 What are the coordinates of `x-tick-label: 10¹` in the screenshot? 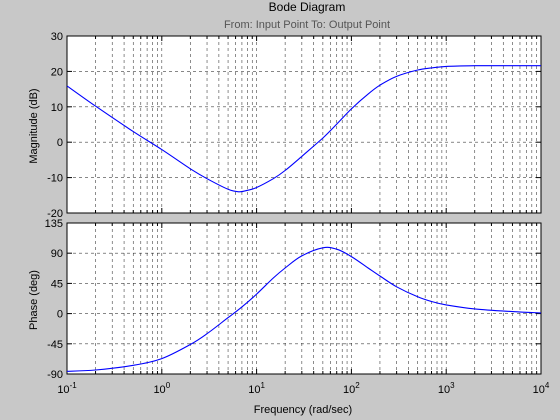 It's located at (256, 388).